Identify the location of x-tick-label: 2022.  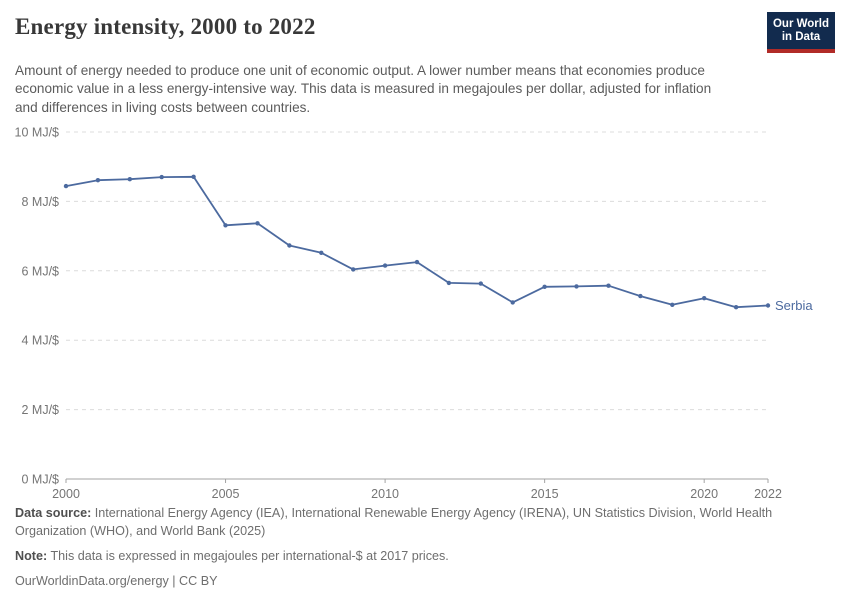
(768, 494).